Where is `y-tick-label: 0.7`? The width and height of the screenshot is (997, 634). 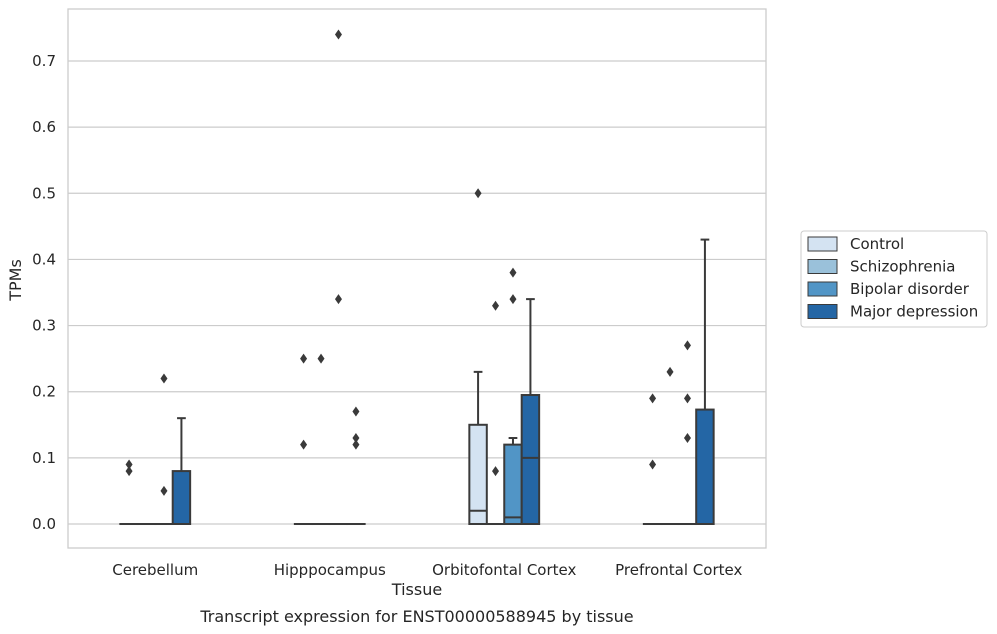 y-tick-label: 0.7 is located at coordinates (44, 61).